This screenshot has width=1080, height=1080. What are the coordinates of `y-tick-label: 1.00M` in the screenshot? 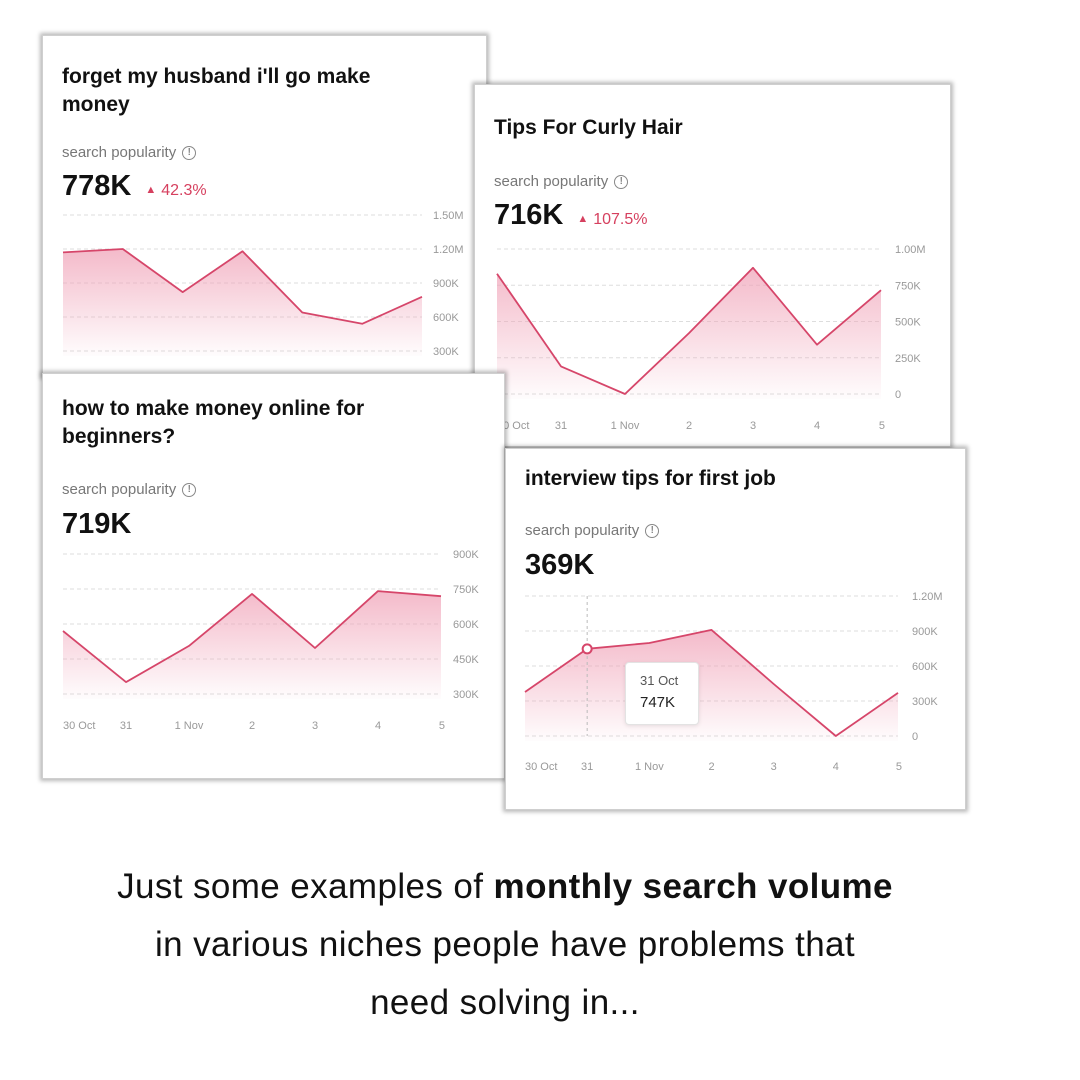 It's located at (910, 250).